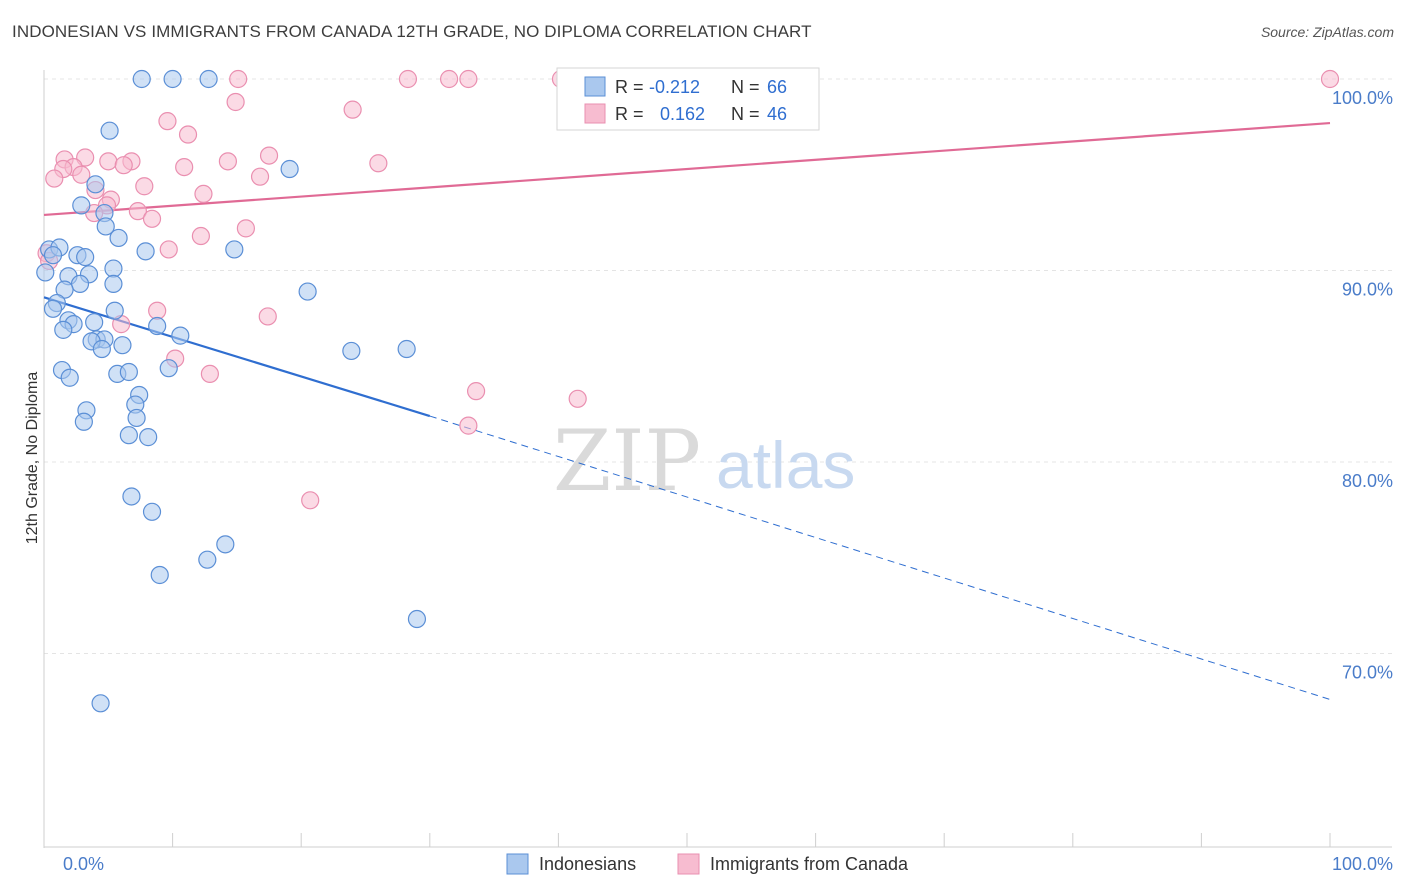  What do you see at coordinates (688, 864) in the screenshot?
I see `legend-swatch-canada` at bounding box center [688, 864].